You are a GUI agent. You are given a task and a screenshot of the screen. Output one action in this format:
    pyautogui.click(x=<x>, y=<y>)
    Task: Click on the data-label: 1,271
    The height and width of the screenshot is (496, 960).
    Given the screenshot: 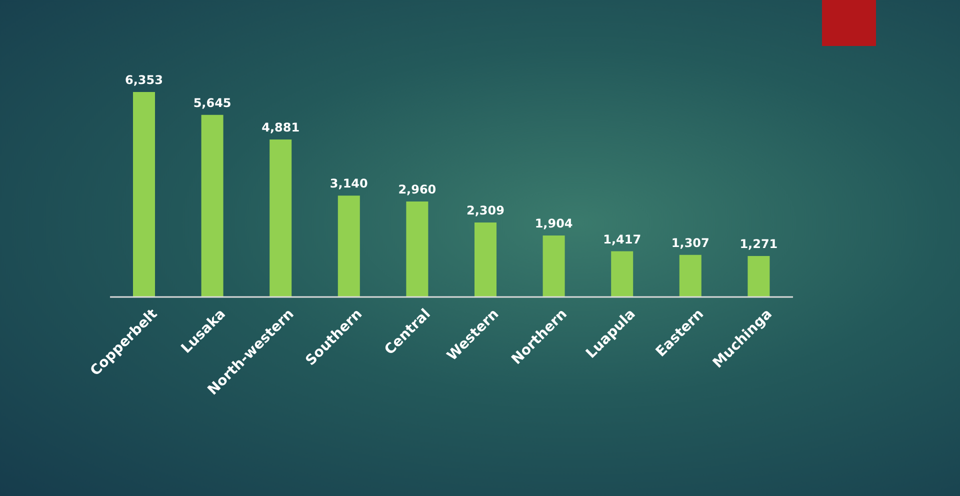 What is the action you would take?
    pyautogui.click(x=759, y=243)
    